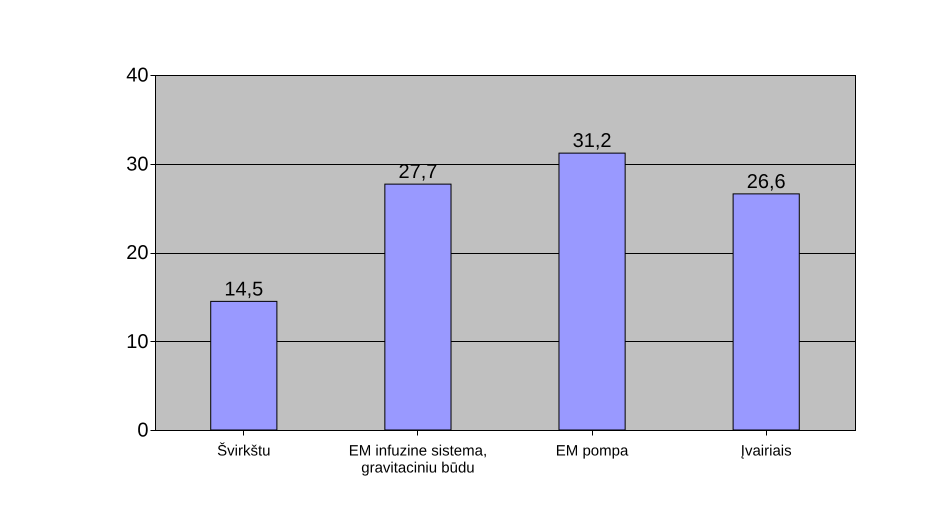  Describe the element at coordinates (137, 341) in the screenshot. I see `y-tick-label: 10` at that location.